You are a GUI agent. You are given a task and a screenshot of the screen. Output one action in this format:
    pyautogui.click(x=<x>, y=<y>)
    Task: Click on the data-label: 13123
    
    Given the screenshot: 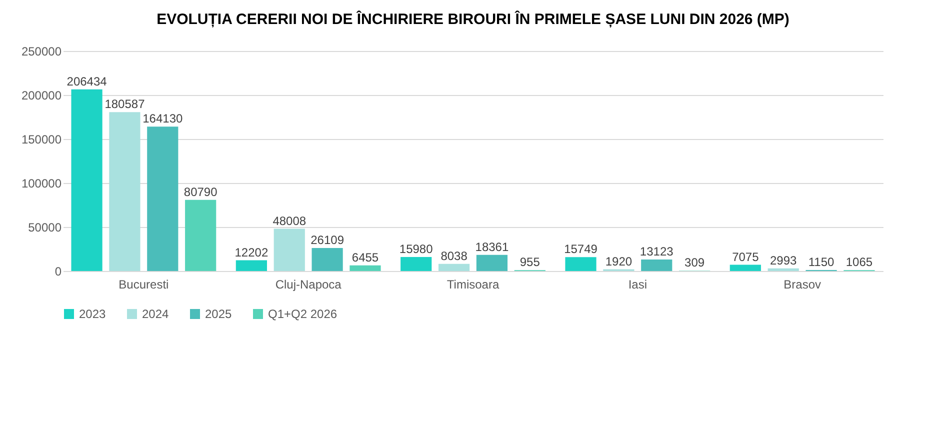 What is the action you would take?
    pyautogui.click(x=657, y=251)
    